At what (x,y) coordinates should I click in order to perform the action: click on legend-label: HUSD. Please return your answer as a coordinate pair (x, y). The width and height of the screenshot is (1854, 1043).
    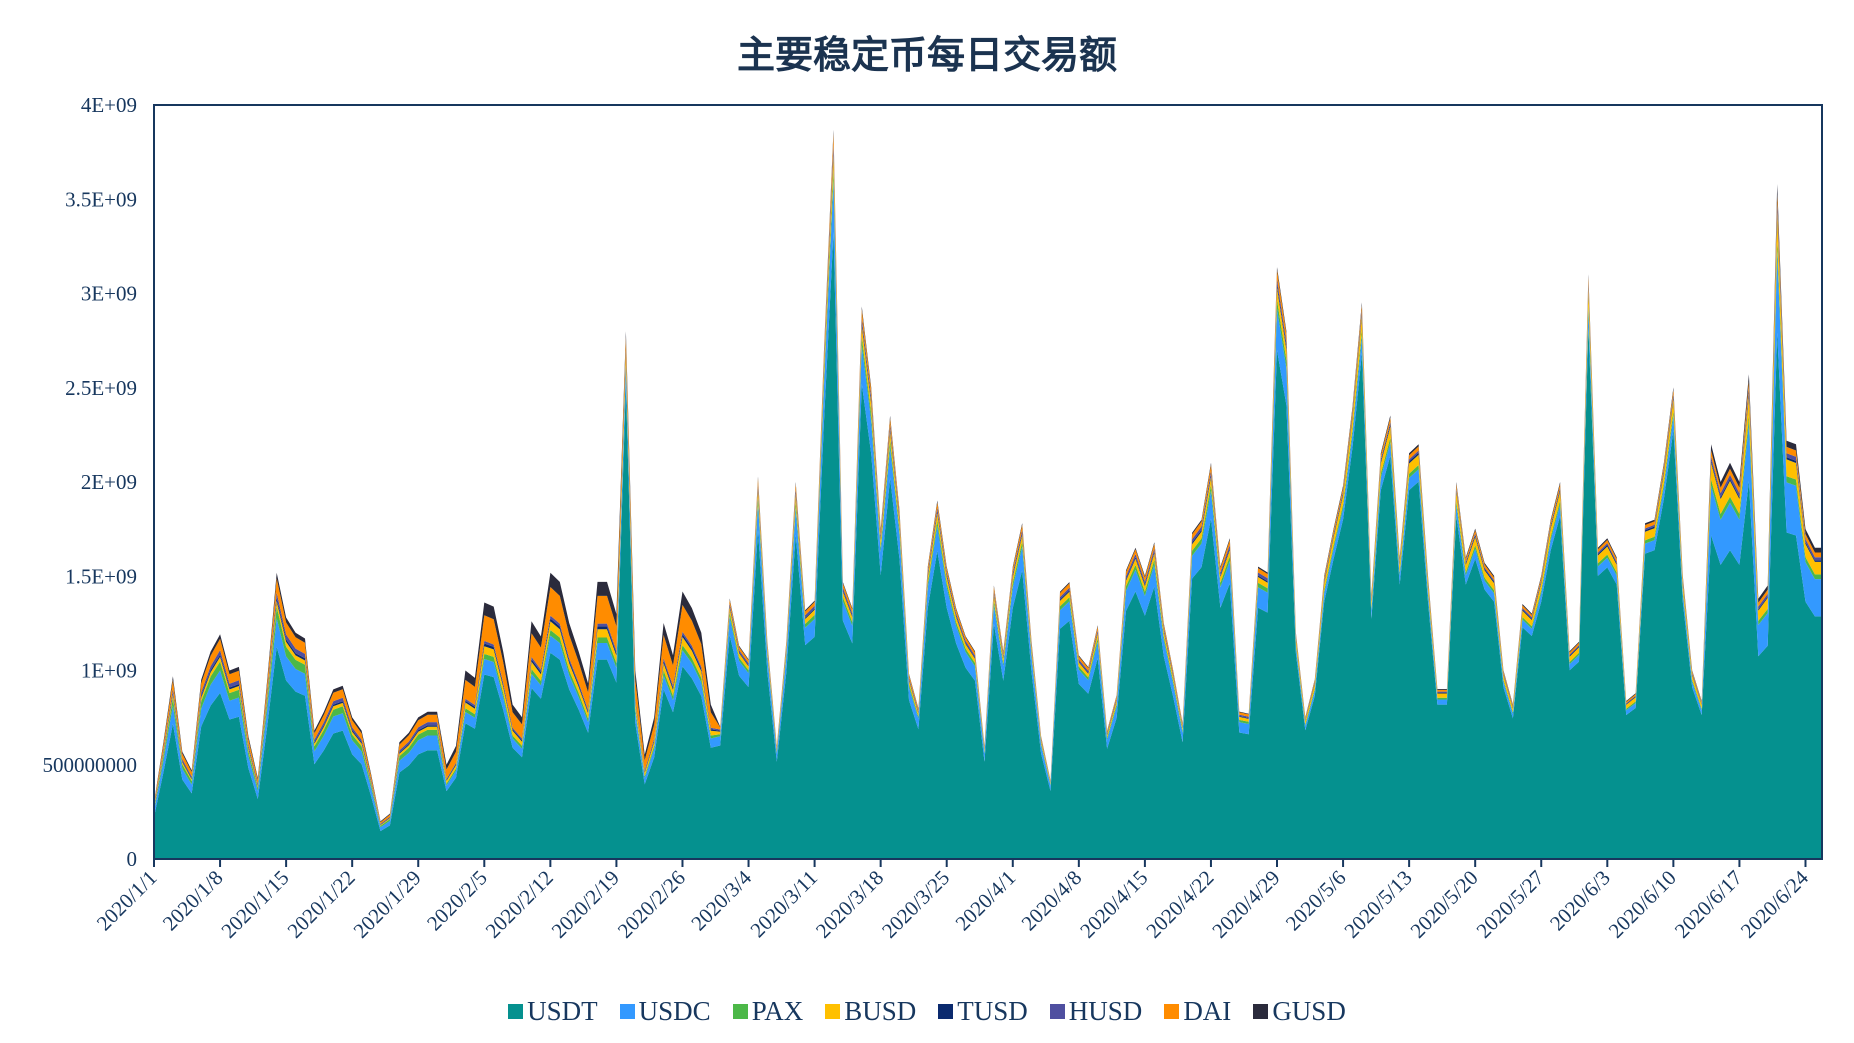
    Looking at the image, I should click on (1105, 1011).